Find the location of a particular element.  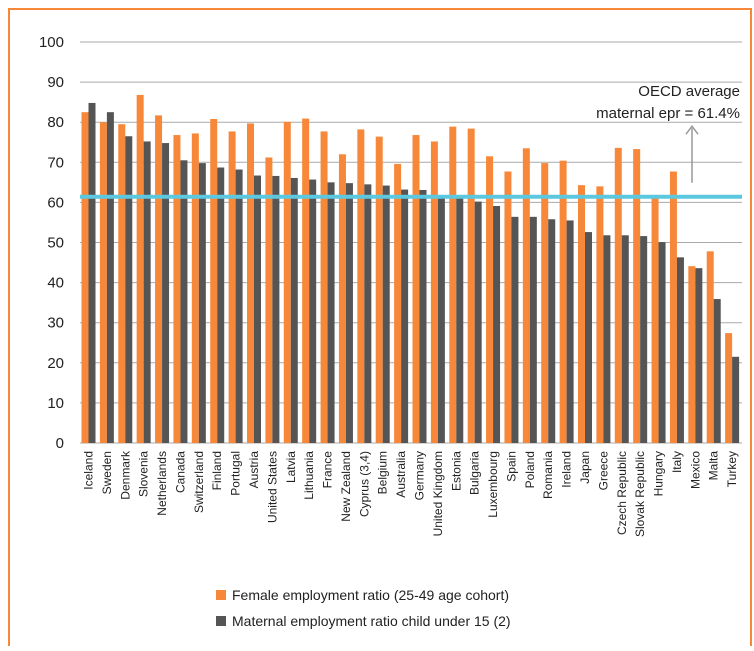

x-tick-label: Hungary is located at coordinates (659, 473).